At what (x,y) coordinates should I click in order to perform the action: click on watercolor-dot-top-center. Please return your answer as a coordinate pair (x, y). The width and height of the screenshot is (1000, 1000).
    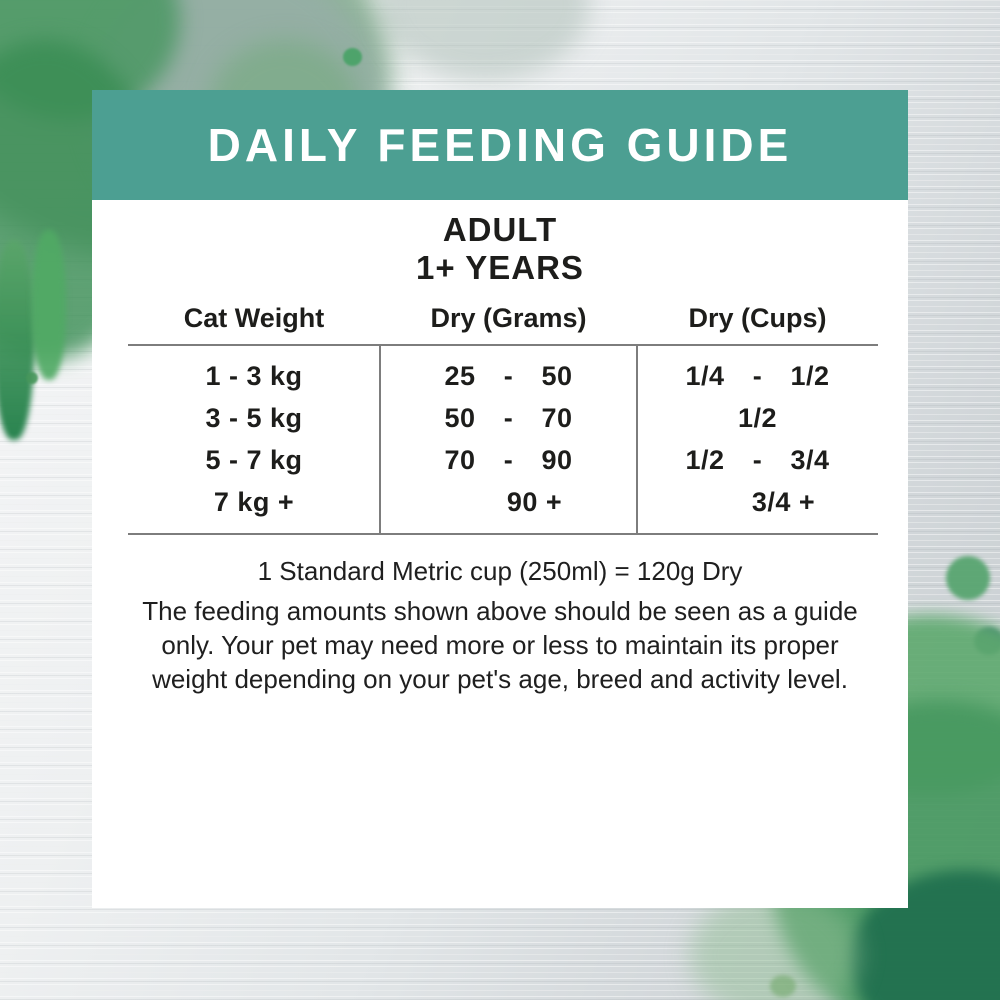
    Looking at the image, I should click on (352, 57).